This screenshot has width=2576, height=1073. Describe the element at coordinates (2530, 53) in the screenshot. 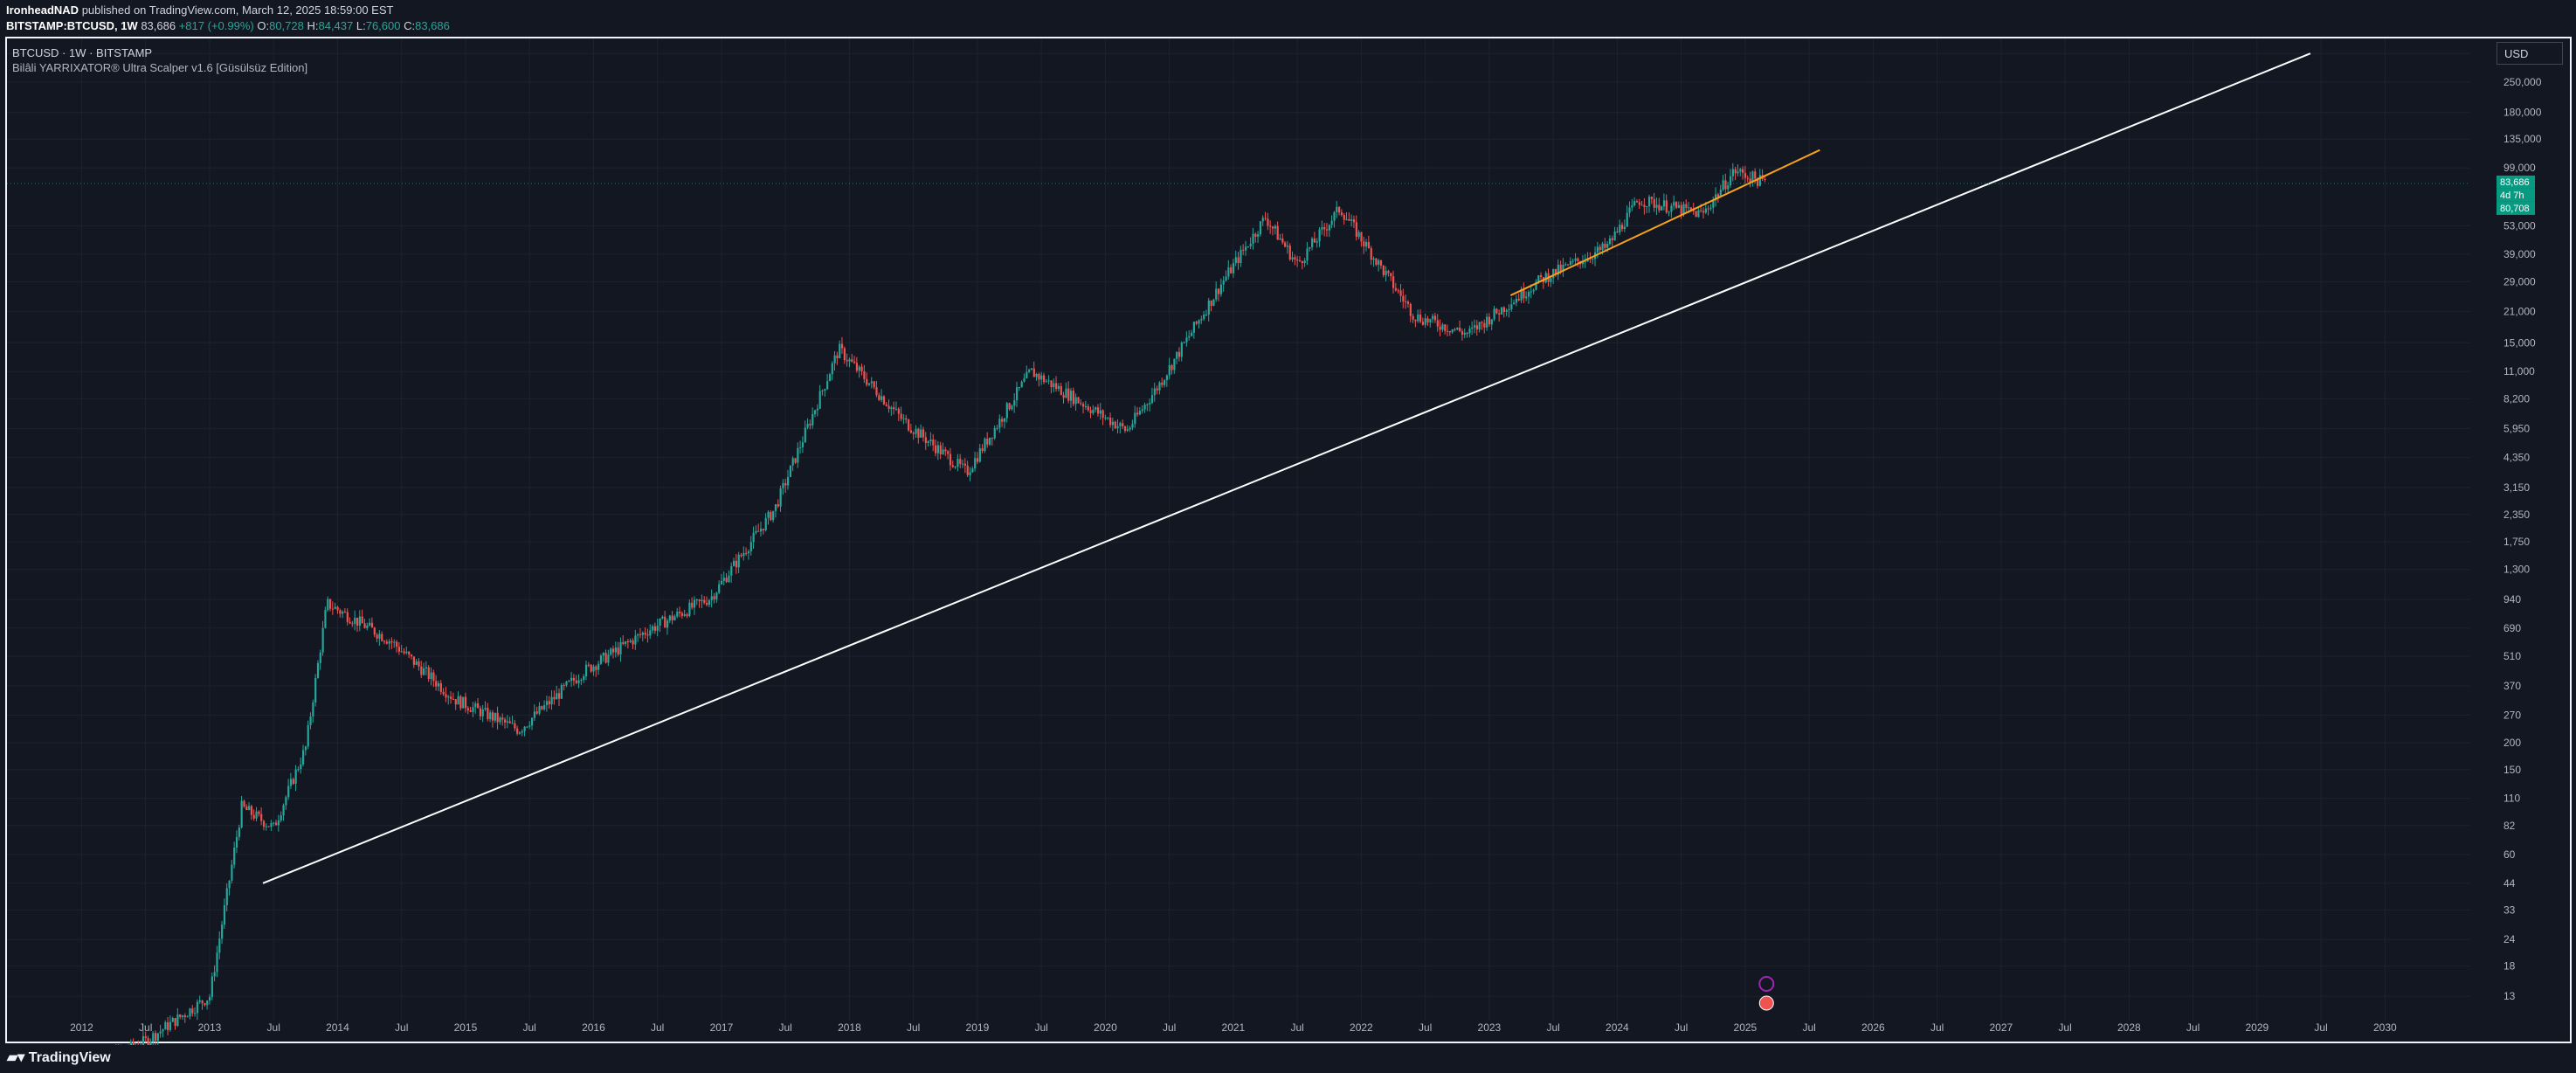

I see `currency-button: USD` at that location.